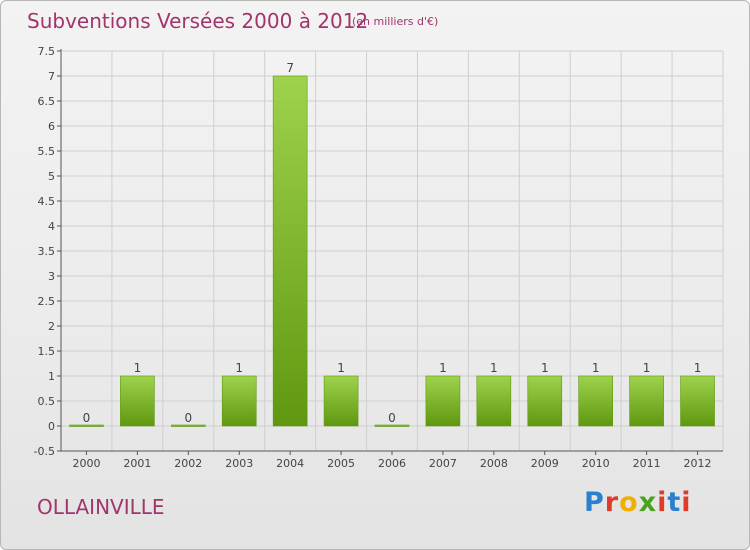 The width and height of the screenshot is (750, 550). I want to click on data-label-2005: 1, so click(341, 368).